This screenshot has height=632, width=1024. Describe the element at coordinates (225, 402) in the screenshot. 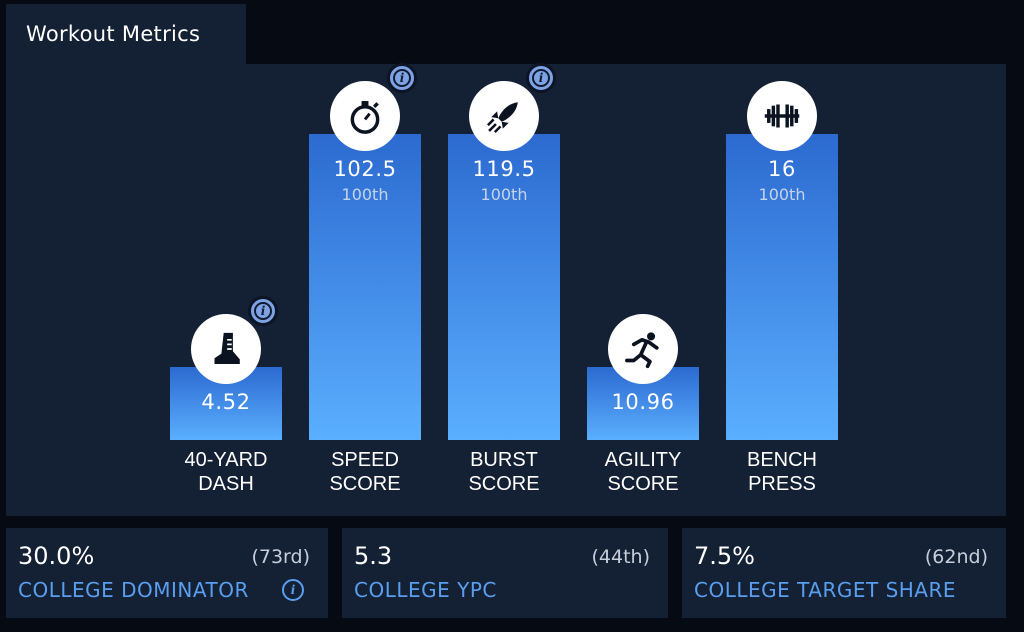

I see `bar-value-label: 4.52` at that location.